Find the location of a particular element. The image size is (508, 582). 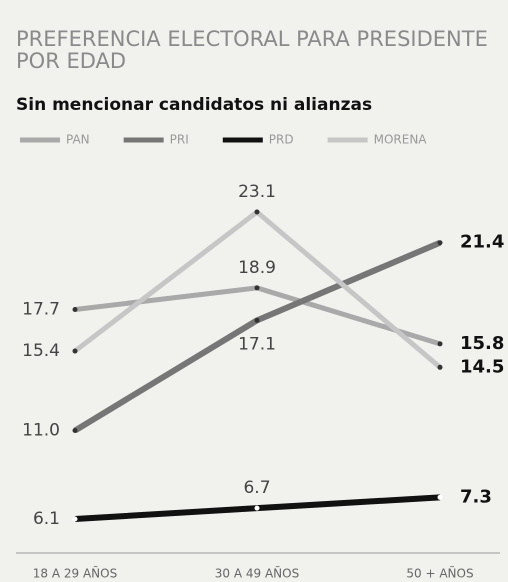

data-label: 17.7 is located at coordinates (41, 310).